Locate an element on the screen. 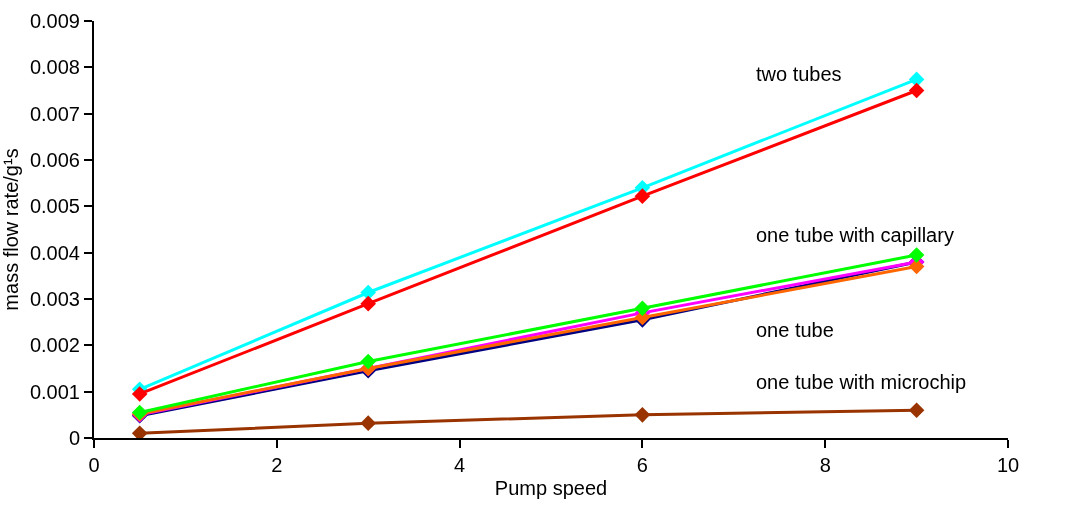 The height and width of the screenshot is (506, 1078). y-tick-label: 0.001 is located at coordinates (54, 391).